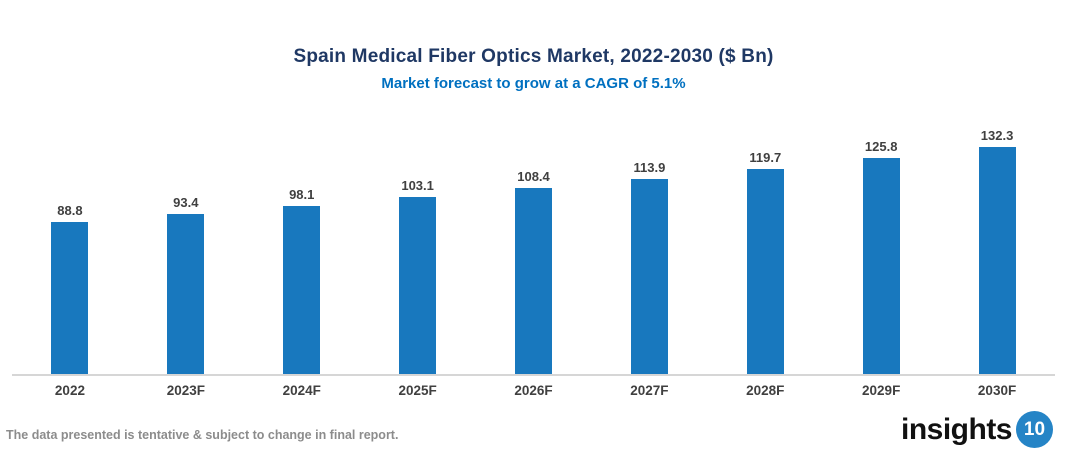 This screenshot has height=454, width=1067. Describe the element at coordinates (302, 194) in the screenshot. I see `bar-value-label: 98.1` at that location.